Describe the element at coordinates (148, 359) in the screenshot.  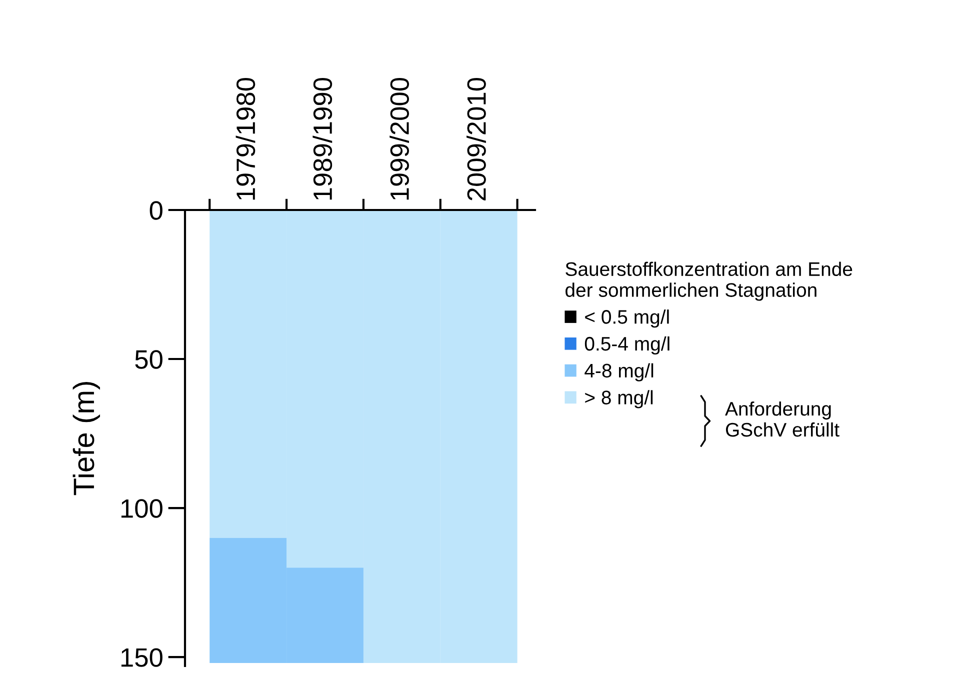
I see `y-tick-label: 50` at that location.